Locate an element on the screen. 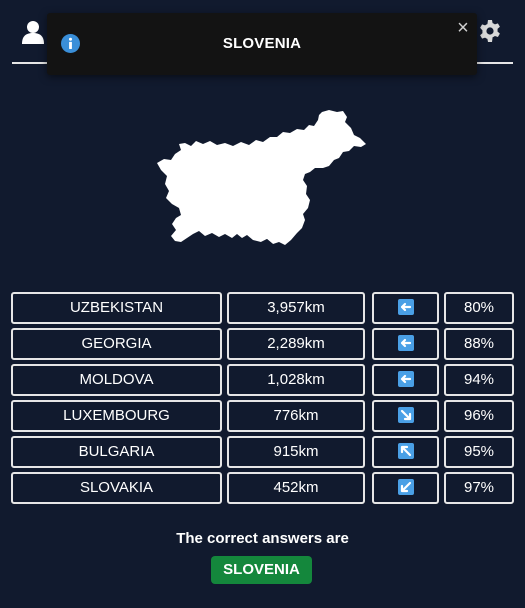 The height and width of the screenshot is (608, 525). notification-toast: SLOVENIA × is located at coordinates (262, 44).